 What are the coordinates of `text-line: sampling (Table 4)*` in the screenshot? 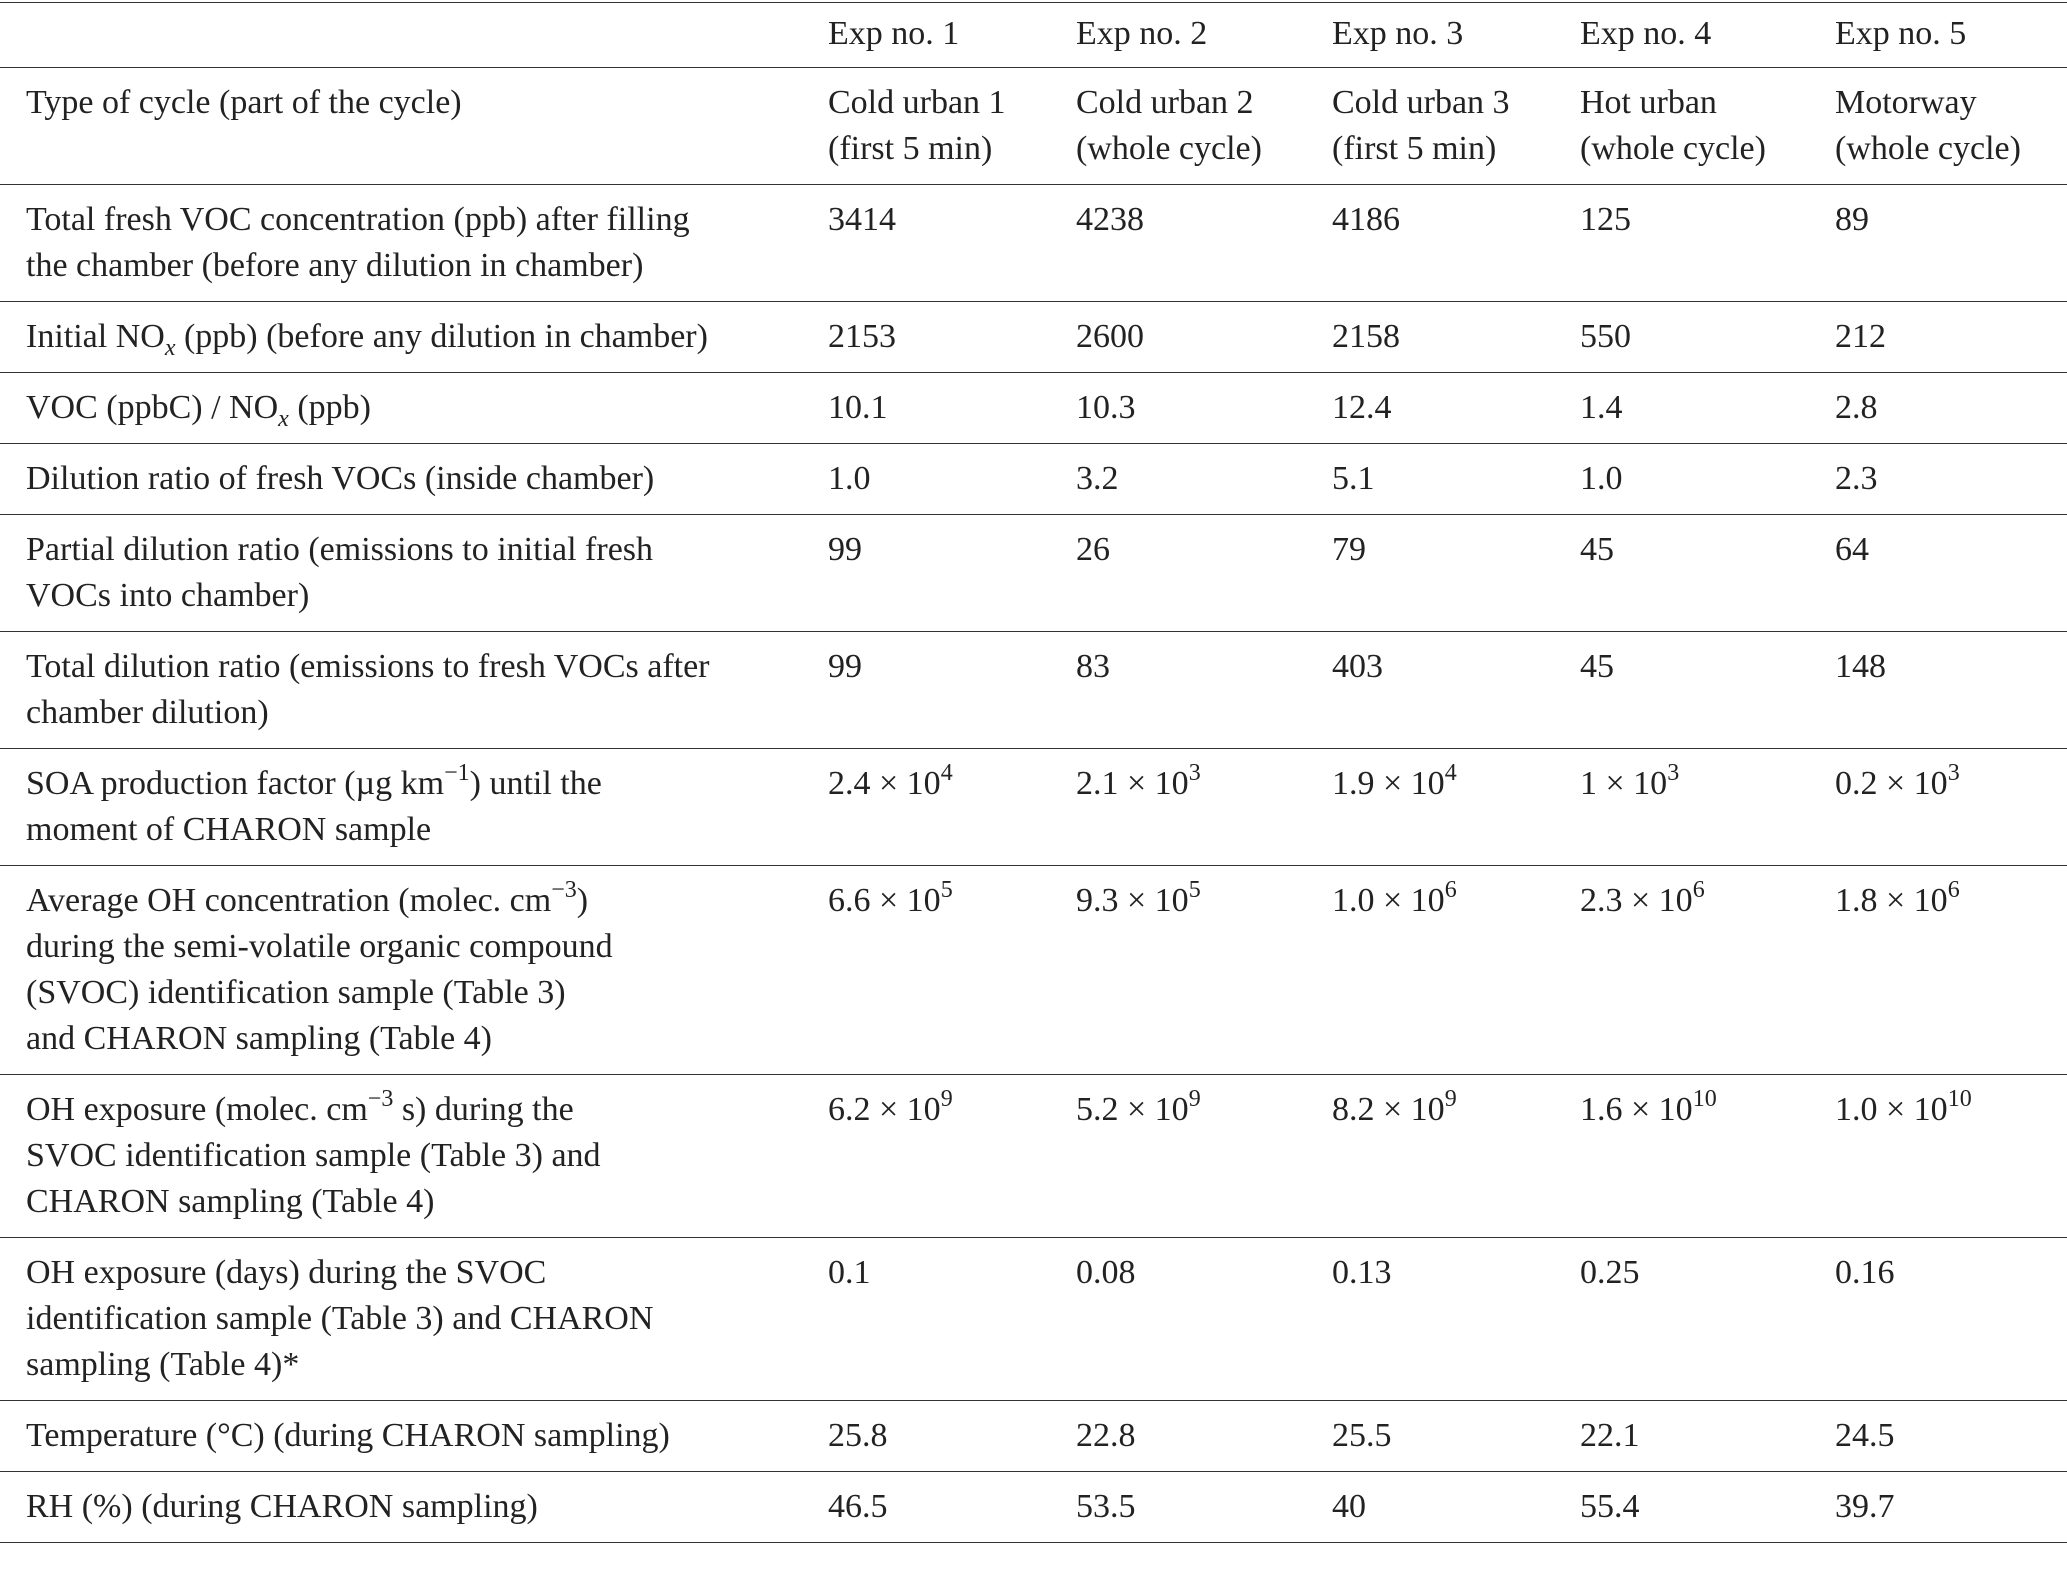 It's located at (163, 1364).